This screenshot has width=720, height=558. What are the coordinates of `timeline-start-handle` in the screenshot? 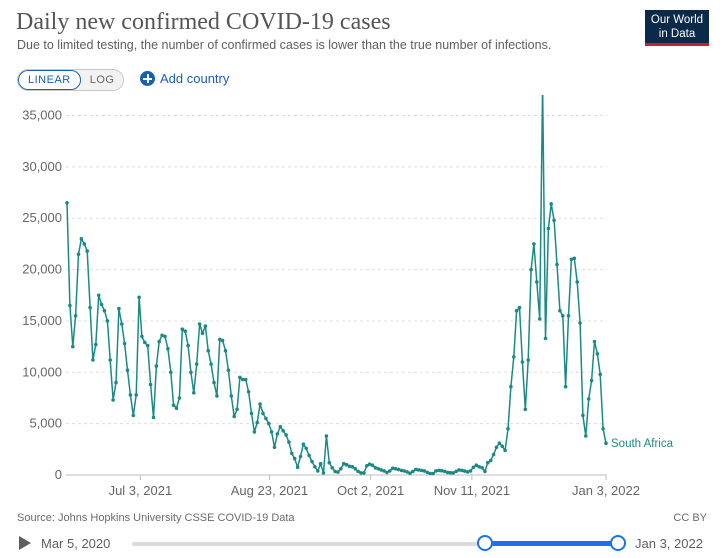 It's located at (485, 543).